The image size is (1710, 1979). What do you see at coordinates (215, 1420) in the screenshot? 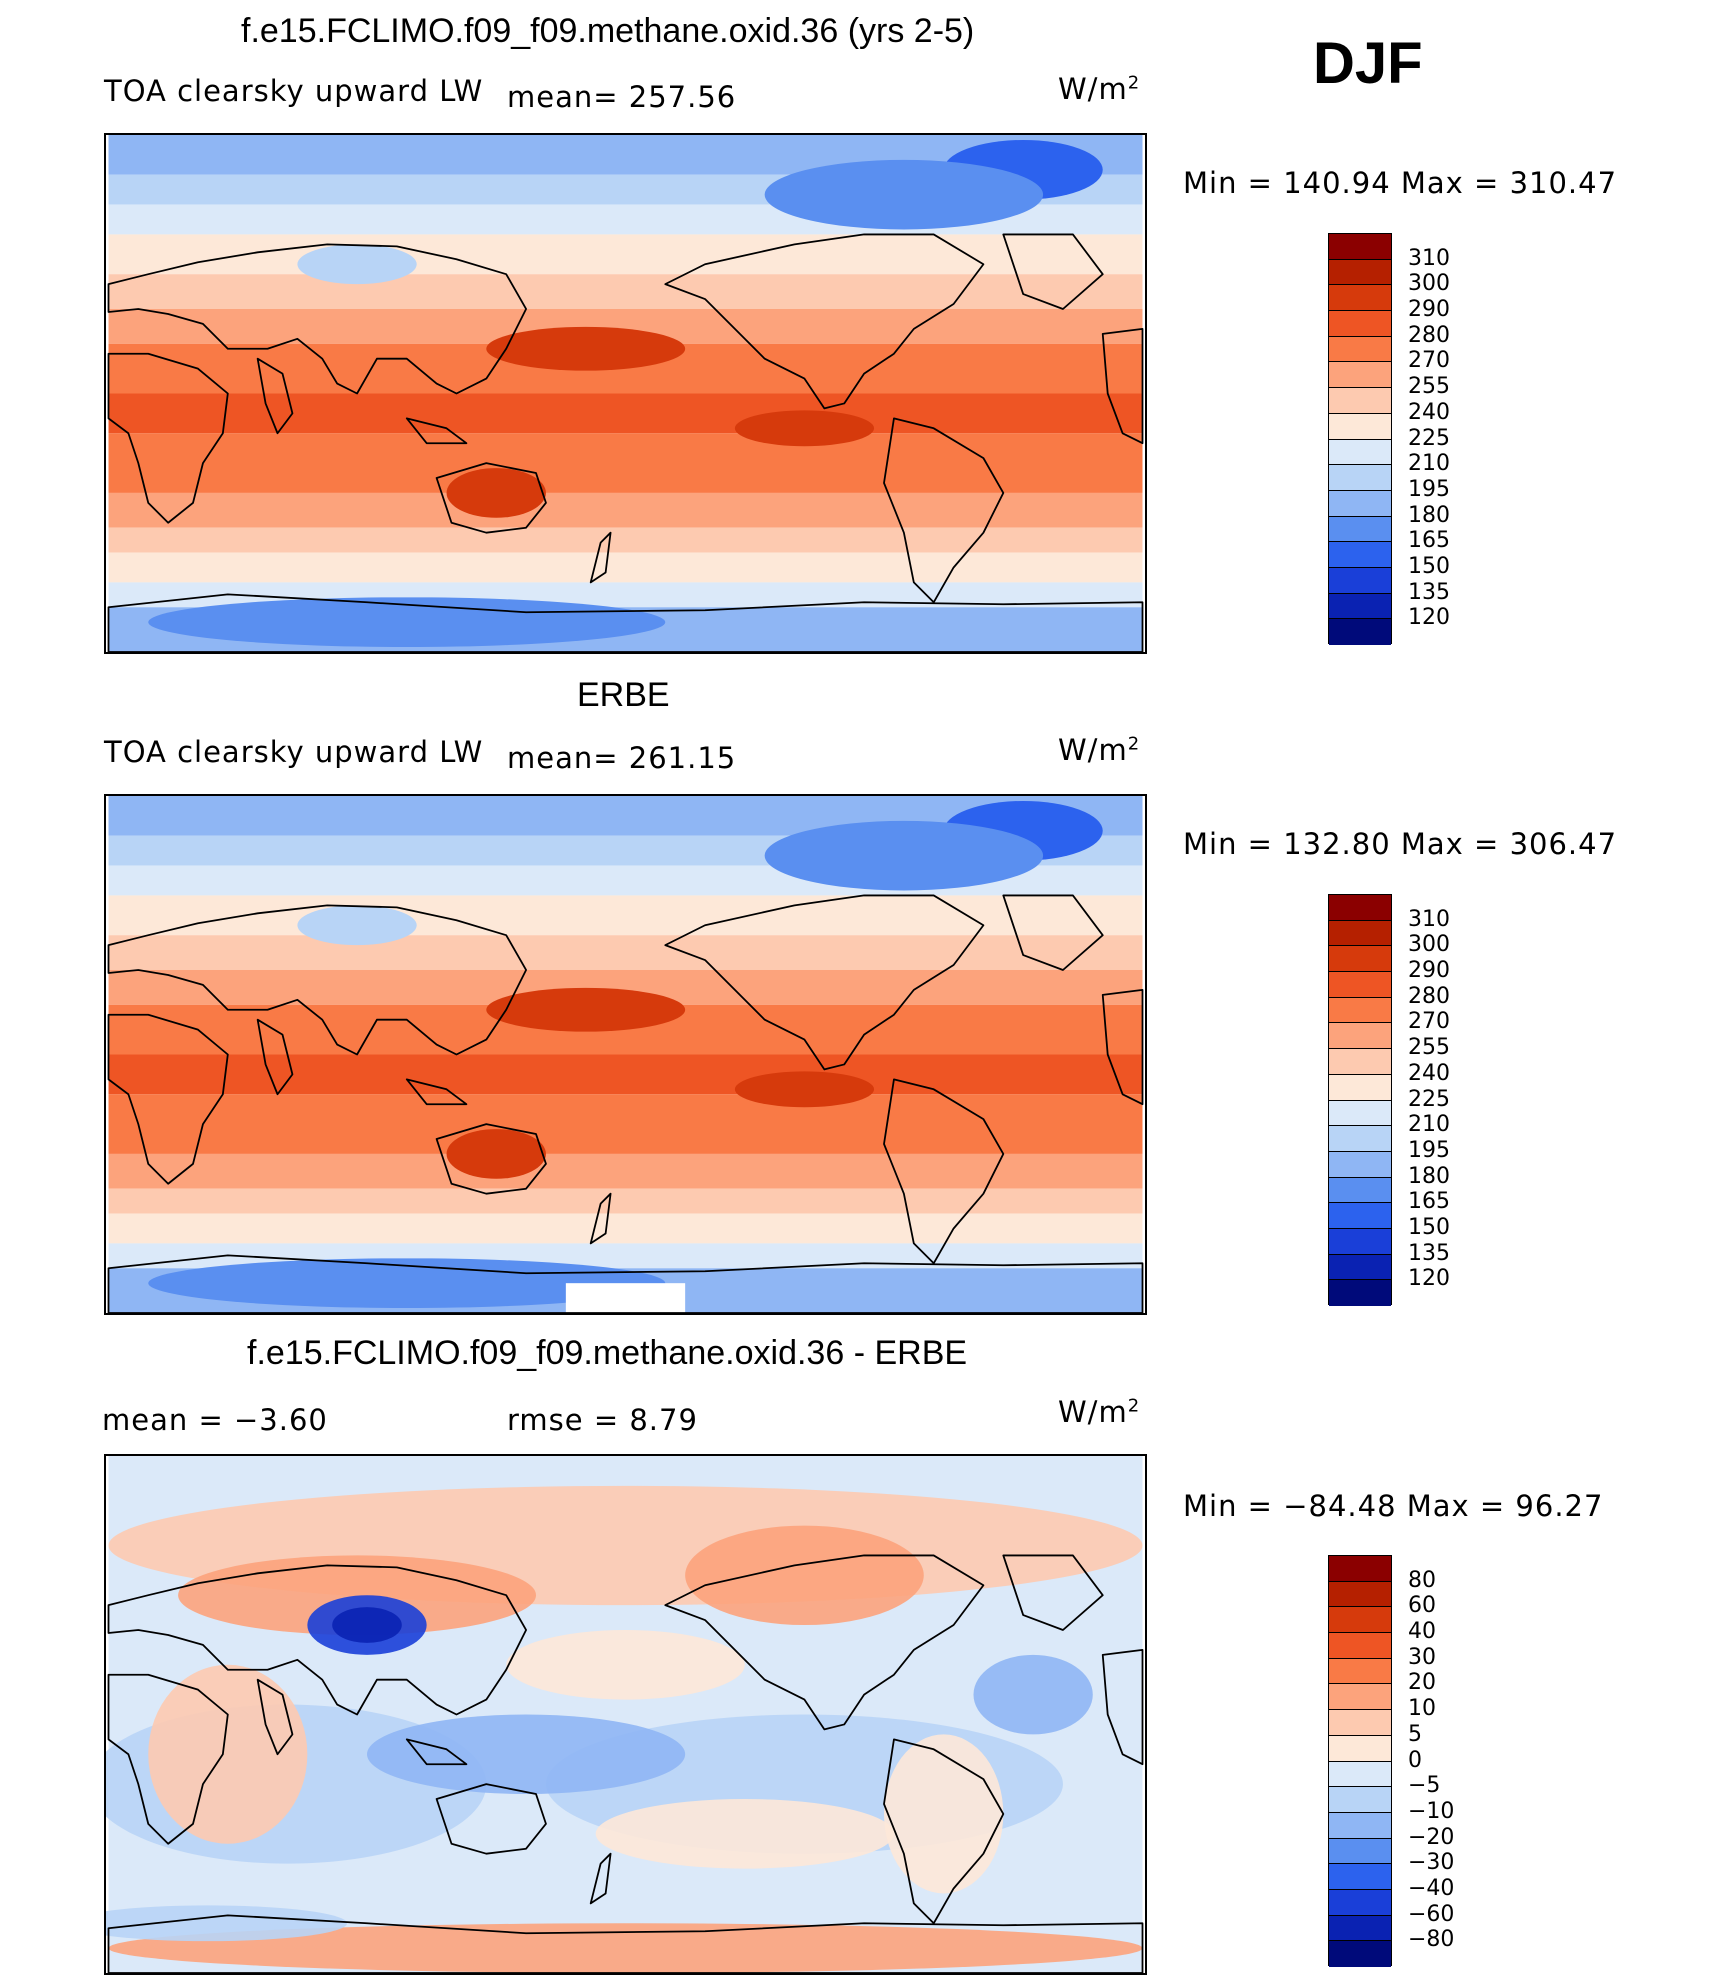
I see `panel-3-mean-label: mean = −3.60` at bounding box center [215, 1420].